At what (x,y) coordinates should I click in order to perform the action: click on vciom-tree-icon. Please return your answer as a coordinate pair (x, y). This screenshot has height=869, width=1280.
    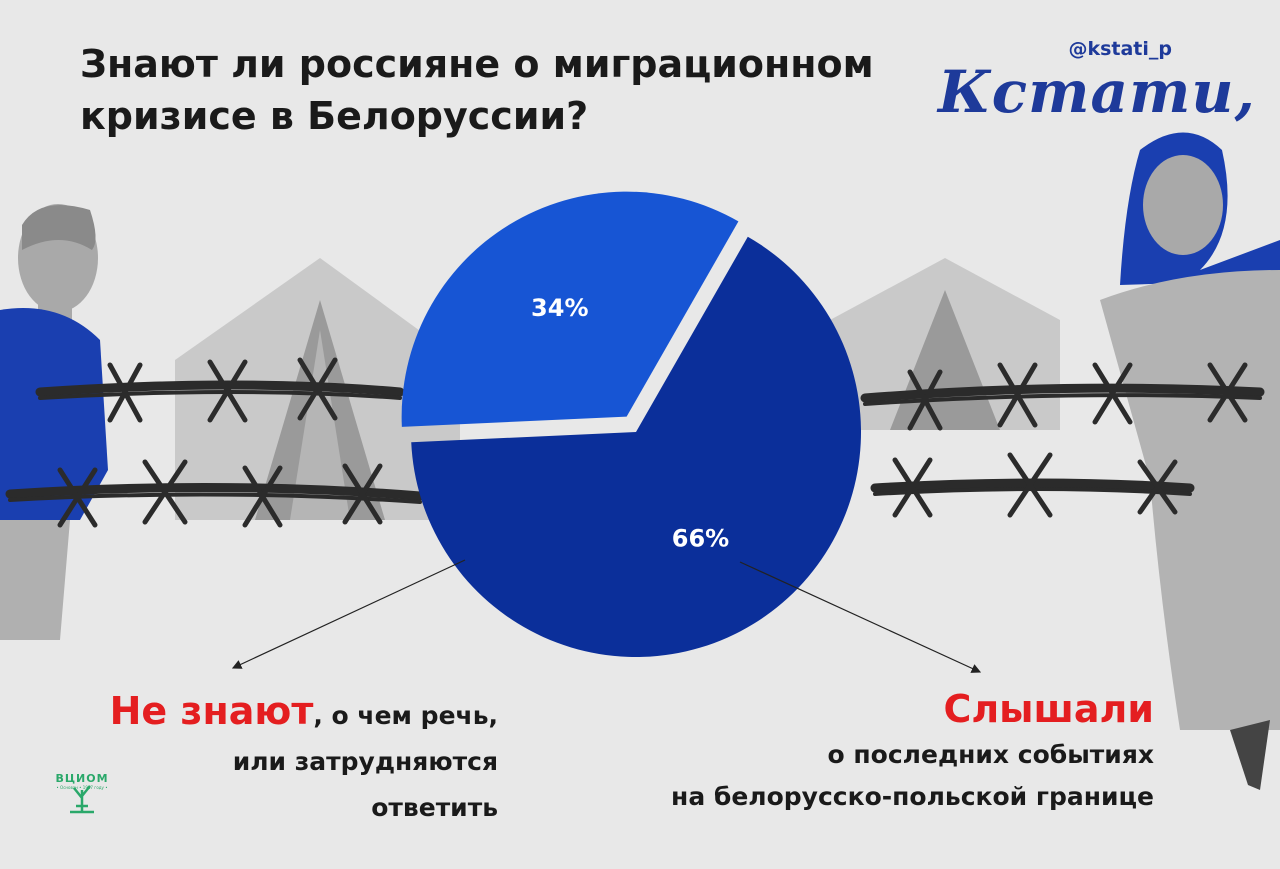
    Looking at the image, I should click on (82, 799).